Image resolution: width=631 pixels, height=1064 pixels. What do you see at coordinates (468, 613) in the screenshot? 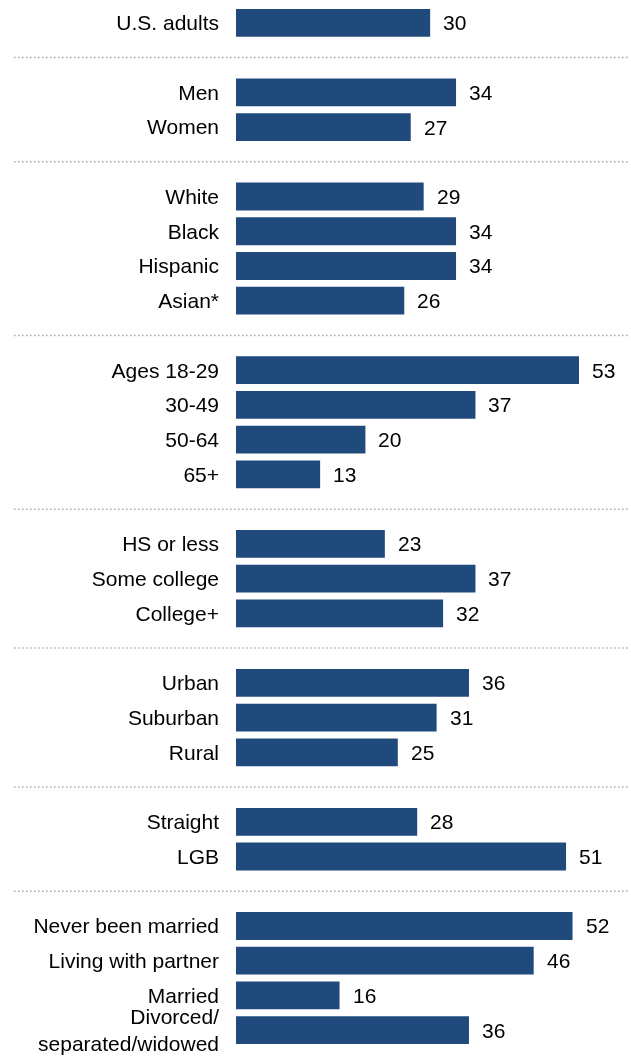
I see `data-label: 32` at bounding box center [468, 613].